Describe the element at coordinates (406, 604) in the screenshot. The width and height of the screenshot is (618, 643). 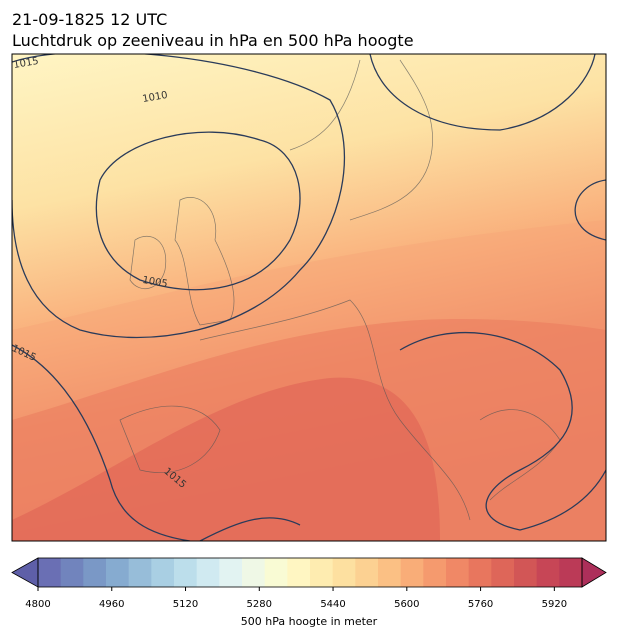
I see `colorbar-tick-label: 5600` at that location.